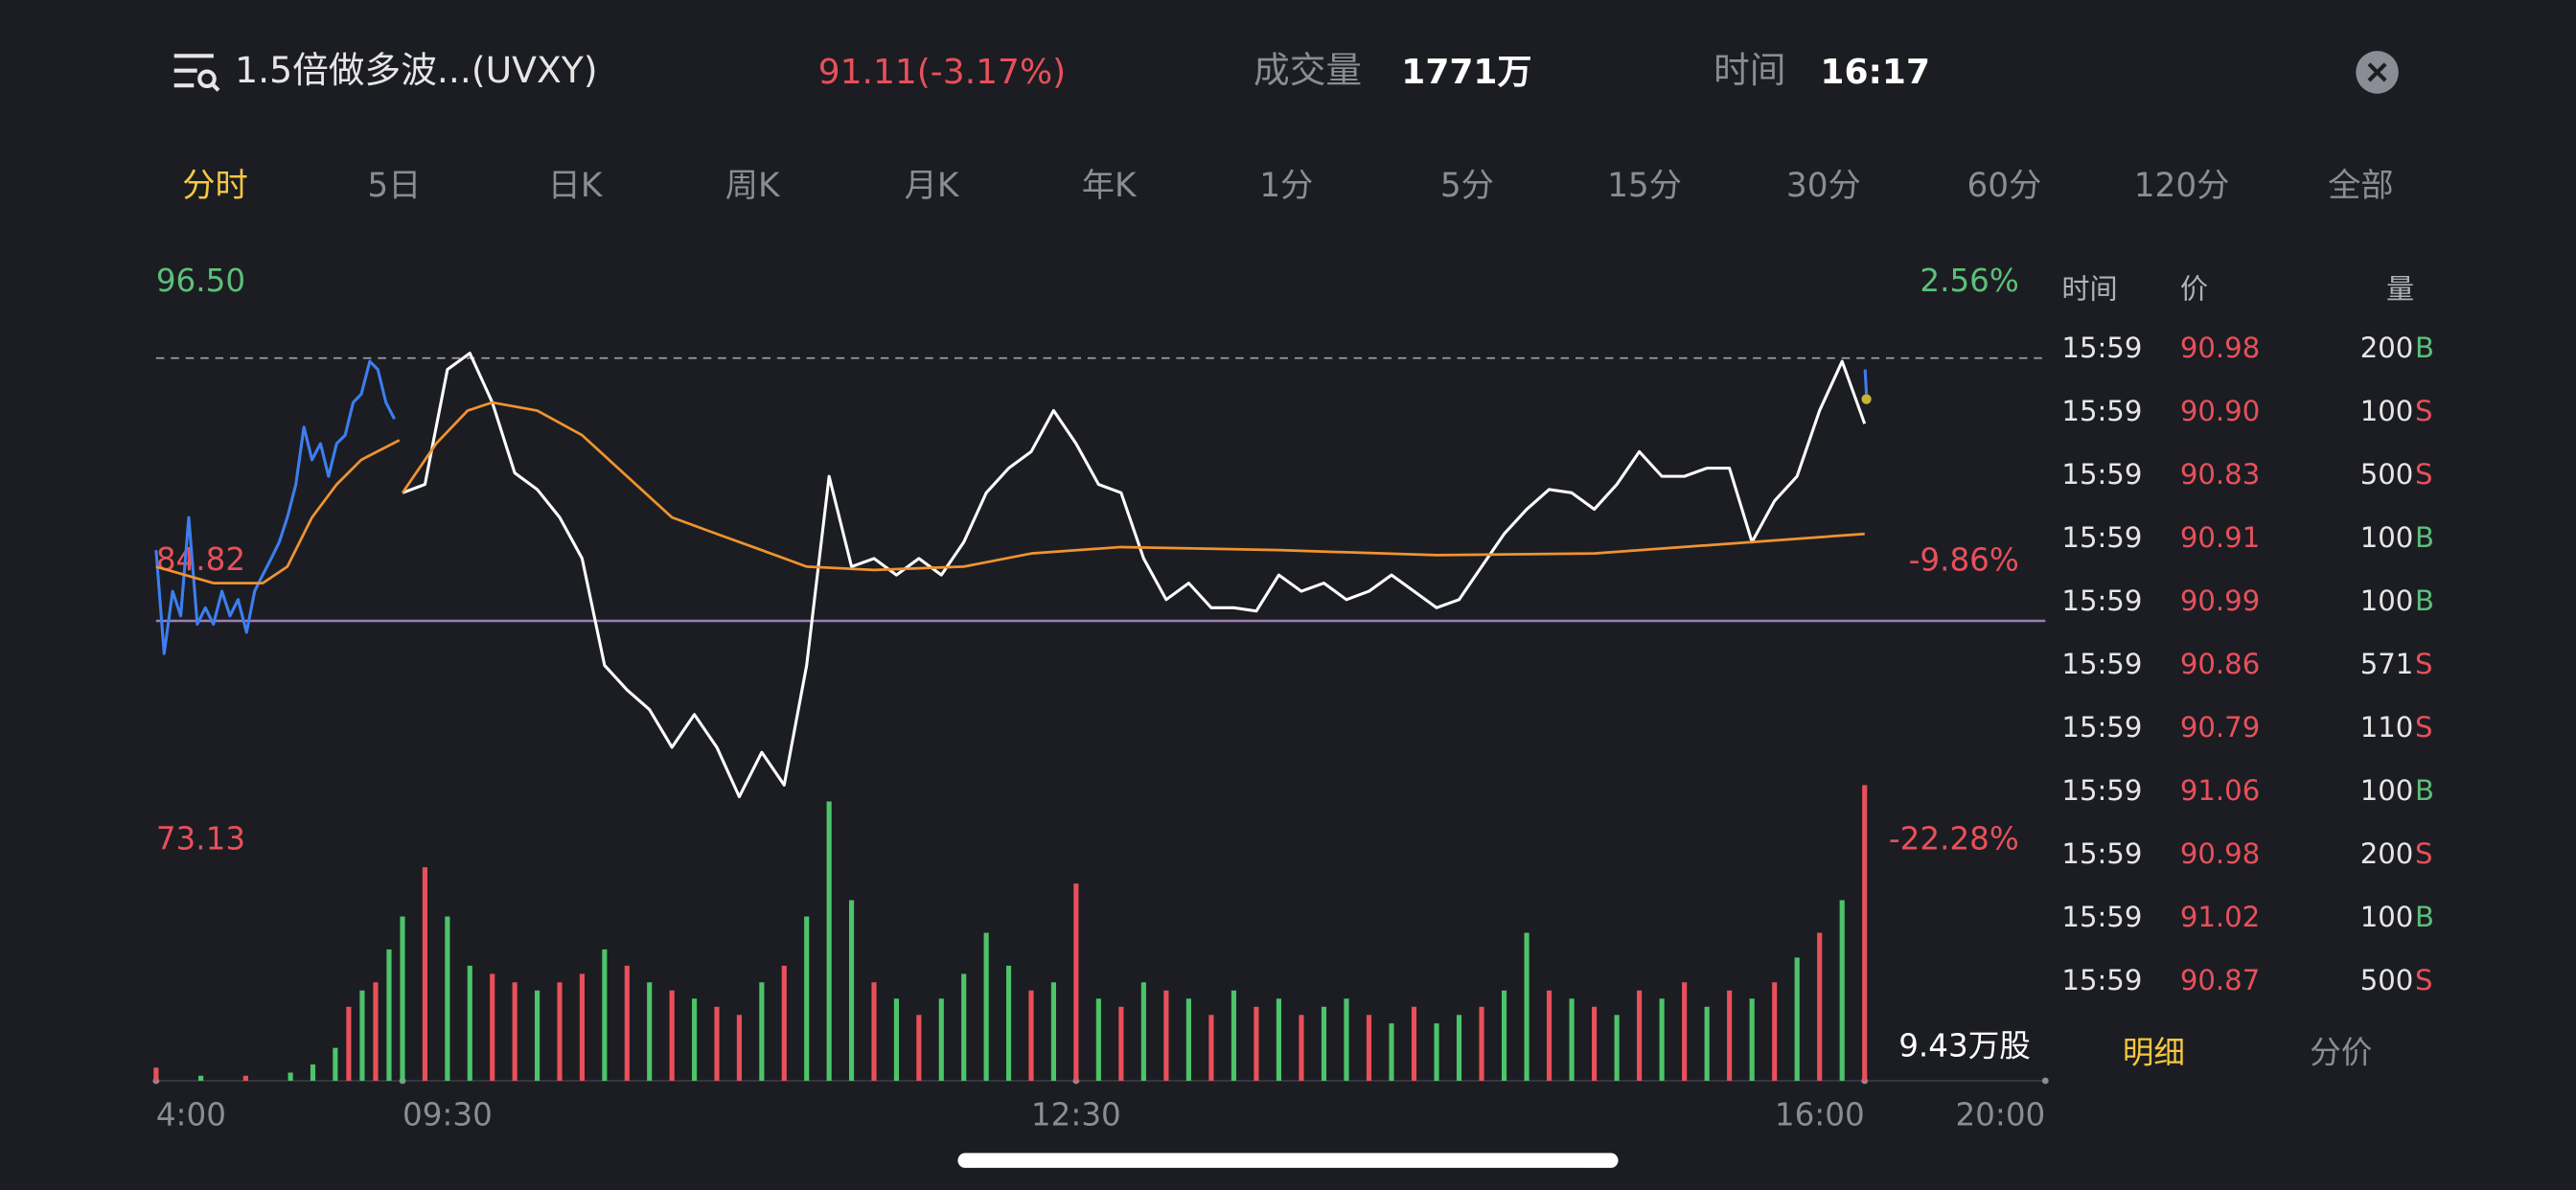  What do you see at coordinates (416, 70) in the screenshot?
I see `stock-title: 1.5倍做多波...(UVXY)` at bounding box center [416, 70].